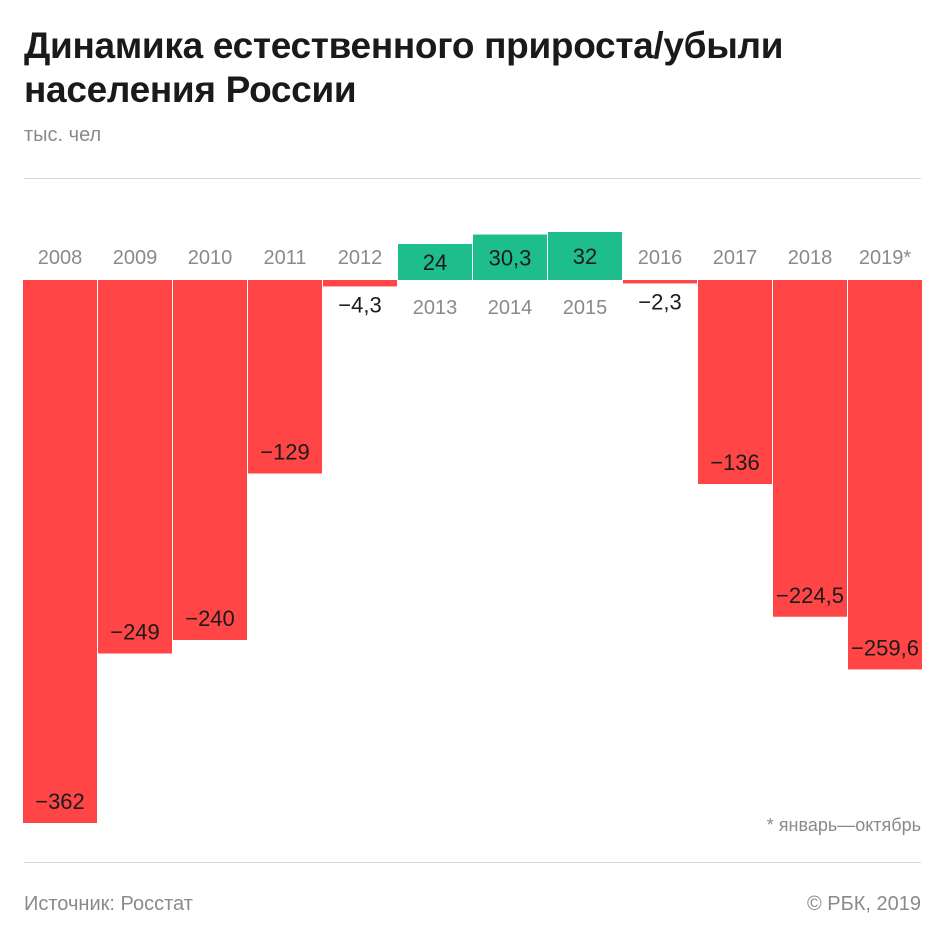  Describe the element at coordinates (210, 460) in the screenshot. I see `bar-2010` at that location.